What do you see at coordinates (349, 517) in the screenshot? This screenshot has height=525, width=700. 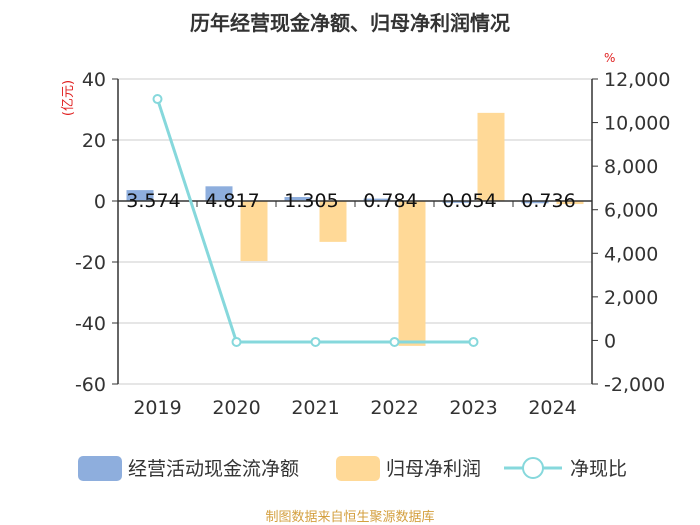 I see `footer-source: 制图数据来自恒生聚源数据库` at bounding box center [349, 517].